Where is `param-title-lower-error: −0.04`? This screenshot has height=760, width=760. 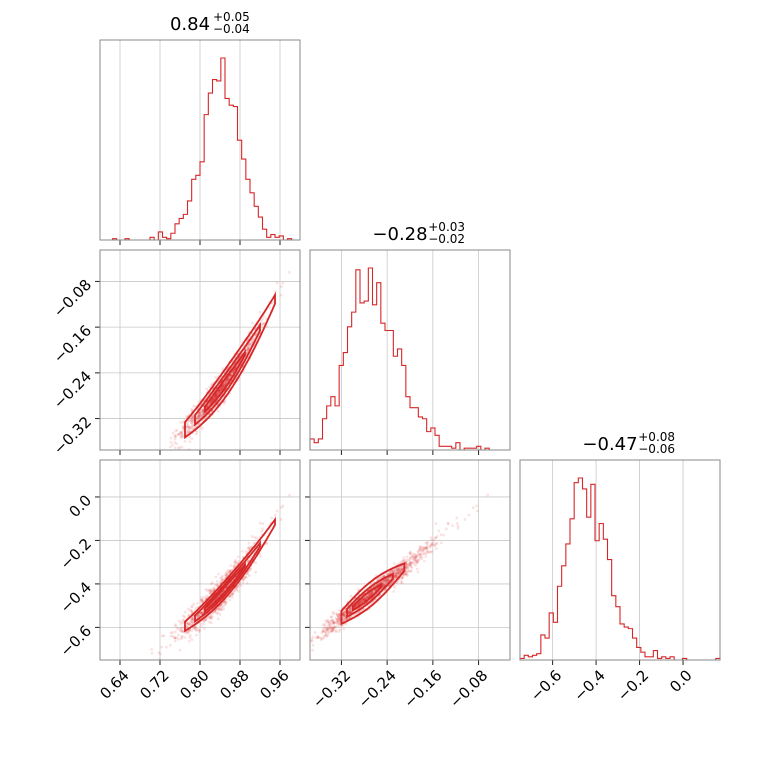 param-title-lower-error: −0.04 is located at coordinates (231, 29).